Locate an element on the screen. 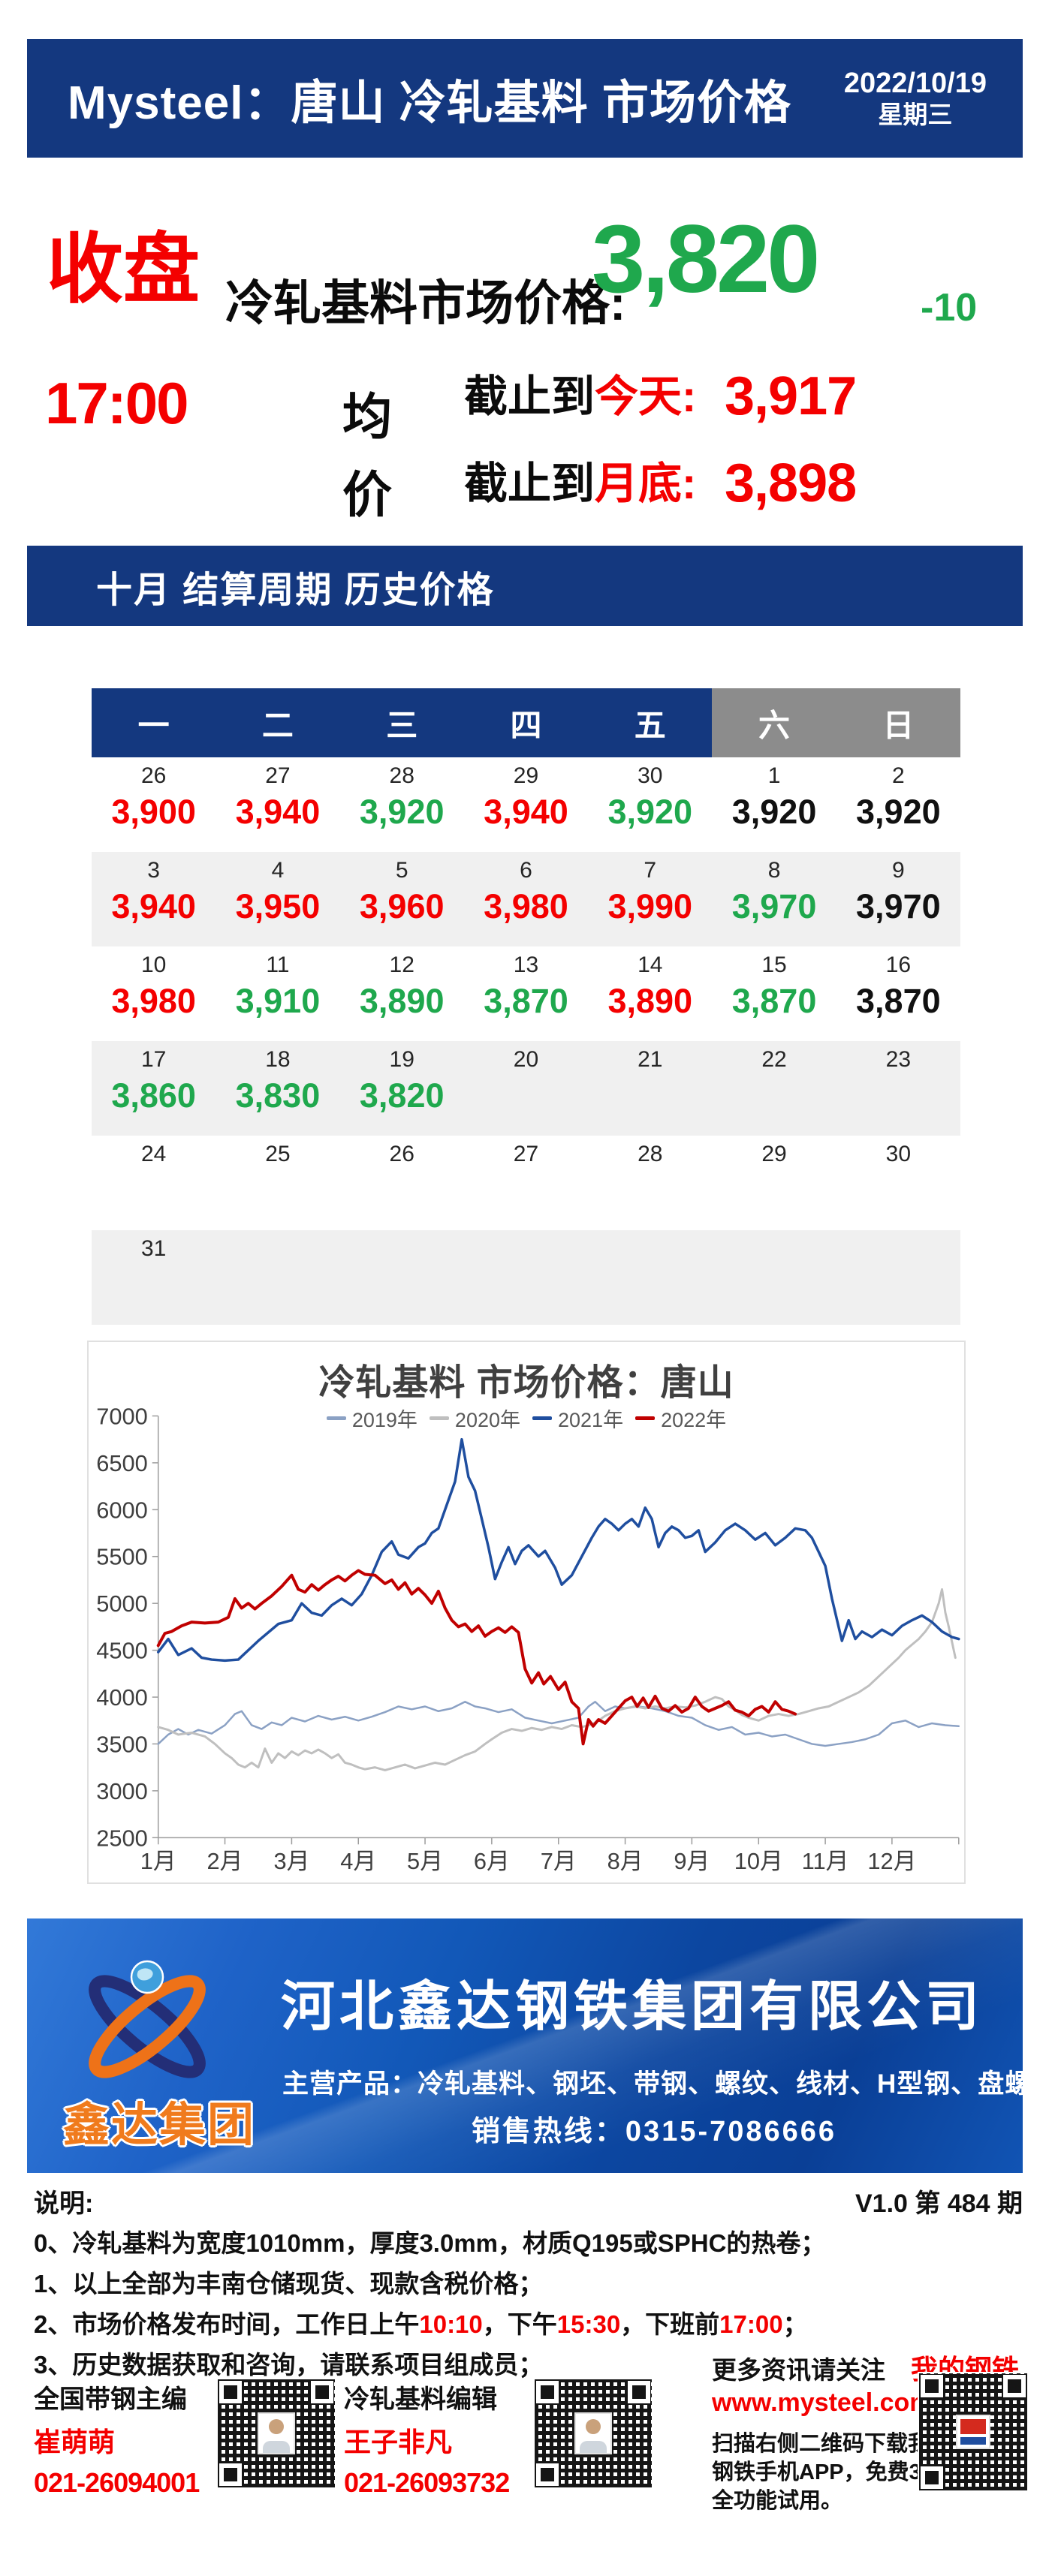  calendar-day: 12 is located at coordinates (402, 964).